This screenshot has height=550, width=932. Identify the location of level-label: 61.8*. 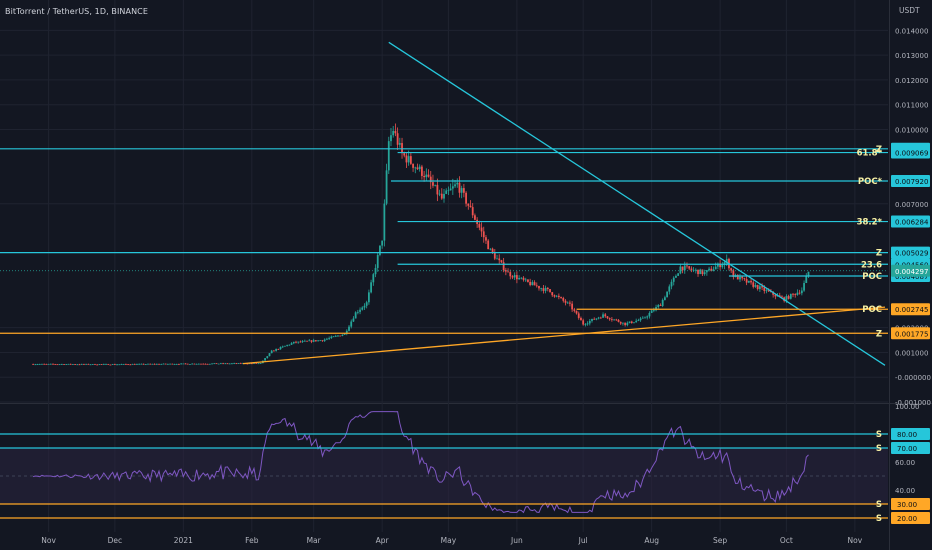
(870, 154).